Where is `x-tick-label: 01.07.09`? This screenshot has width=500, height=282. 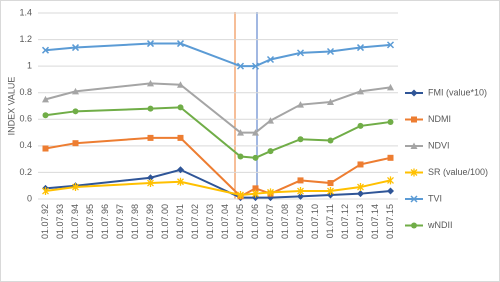 x-tick-label: 01.07.09 is located at coordinates (300, 221).